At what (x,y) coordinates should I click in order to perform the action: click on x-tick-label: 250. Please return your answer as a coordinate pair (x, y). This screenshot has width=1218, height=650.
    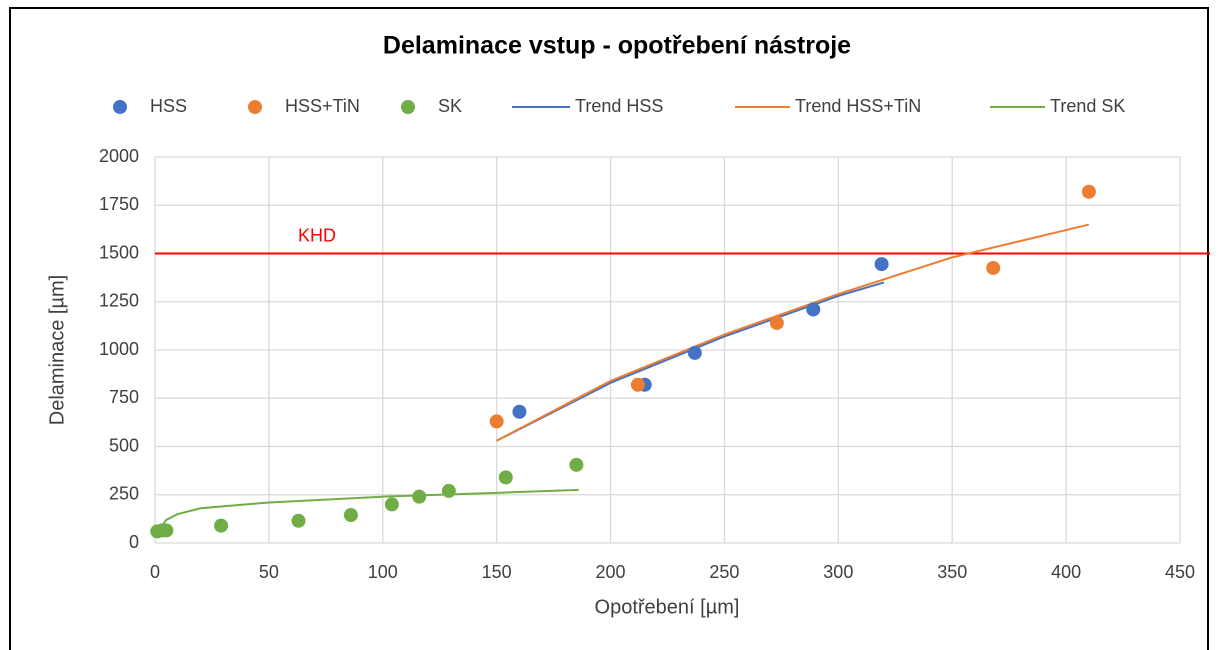
    Looking at the image, I should click on (724, 572).